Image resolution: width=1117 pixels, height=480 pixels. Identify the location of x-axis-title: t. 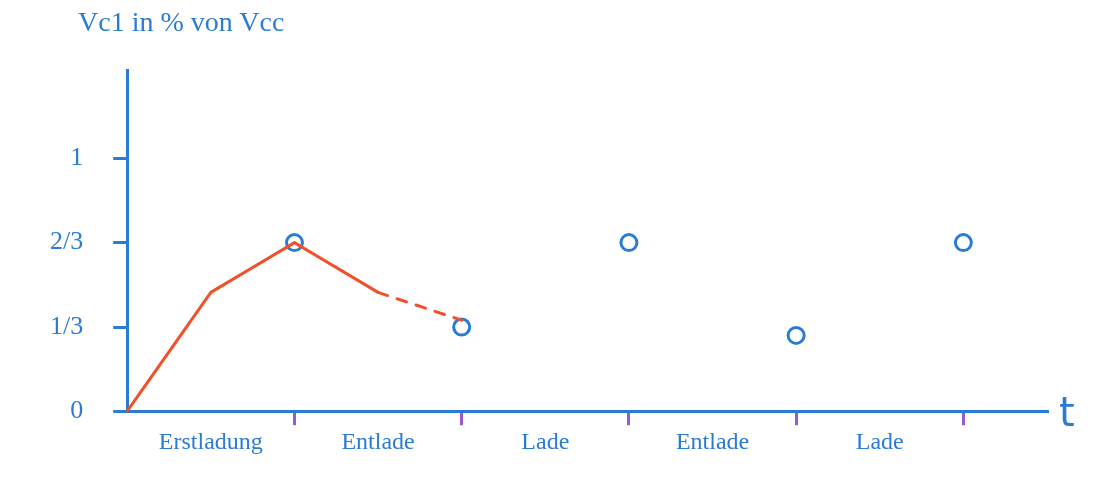
(1067, 411).